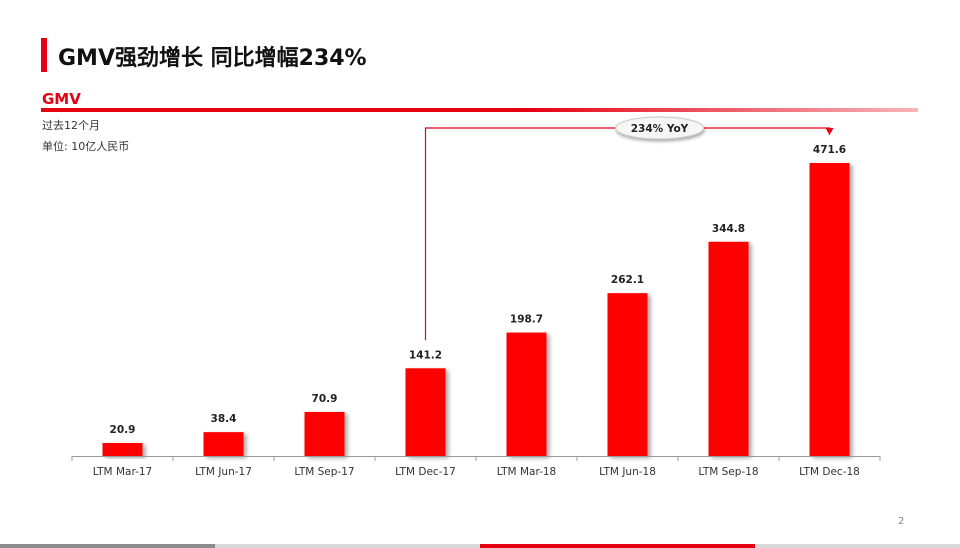  I want to click on yoy-arrowhead, so click(829, 131).